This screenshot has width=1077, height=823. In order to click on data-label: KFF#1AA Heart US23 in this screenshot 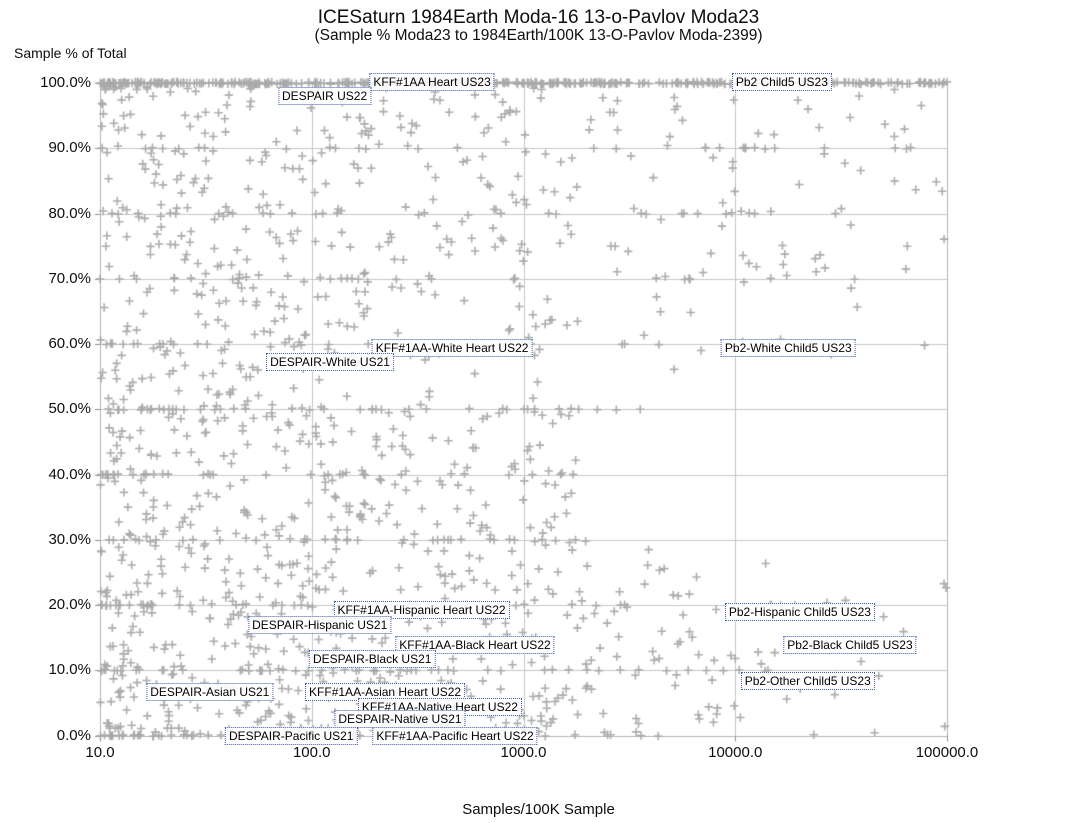, I will do `click(432, 81)`.